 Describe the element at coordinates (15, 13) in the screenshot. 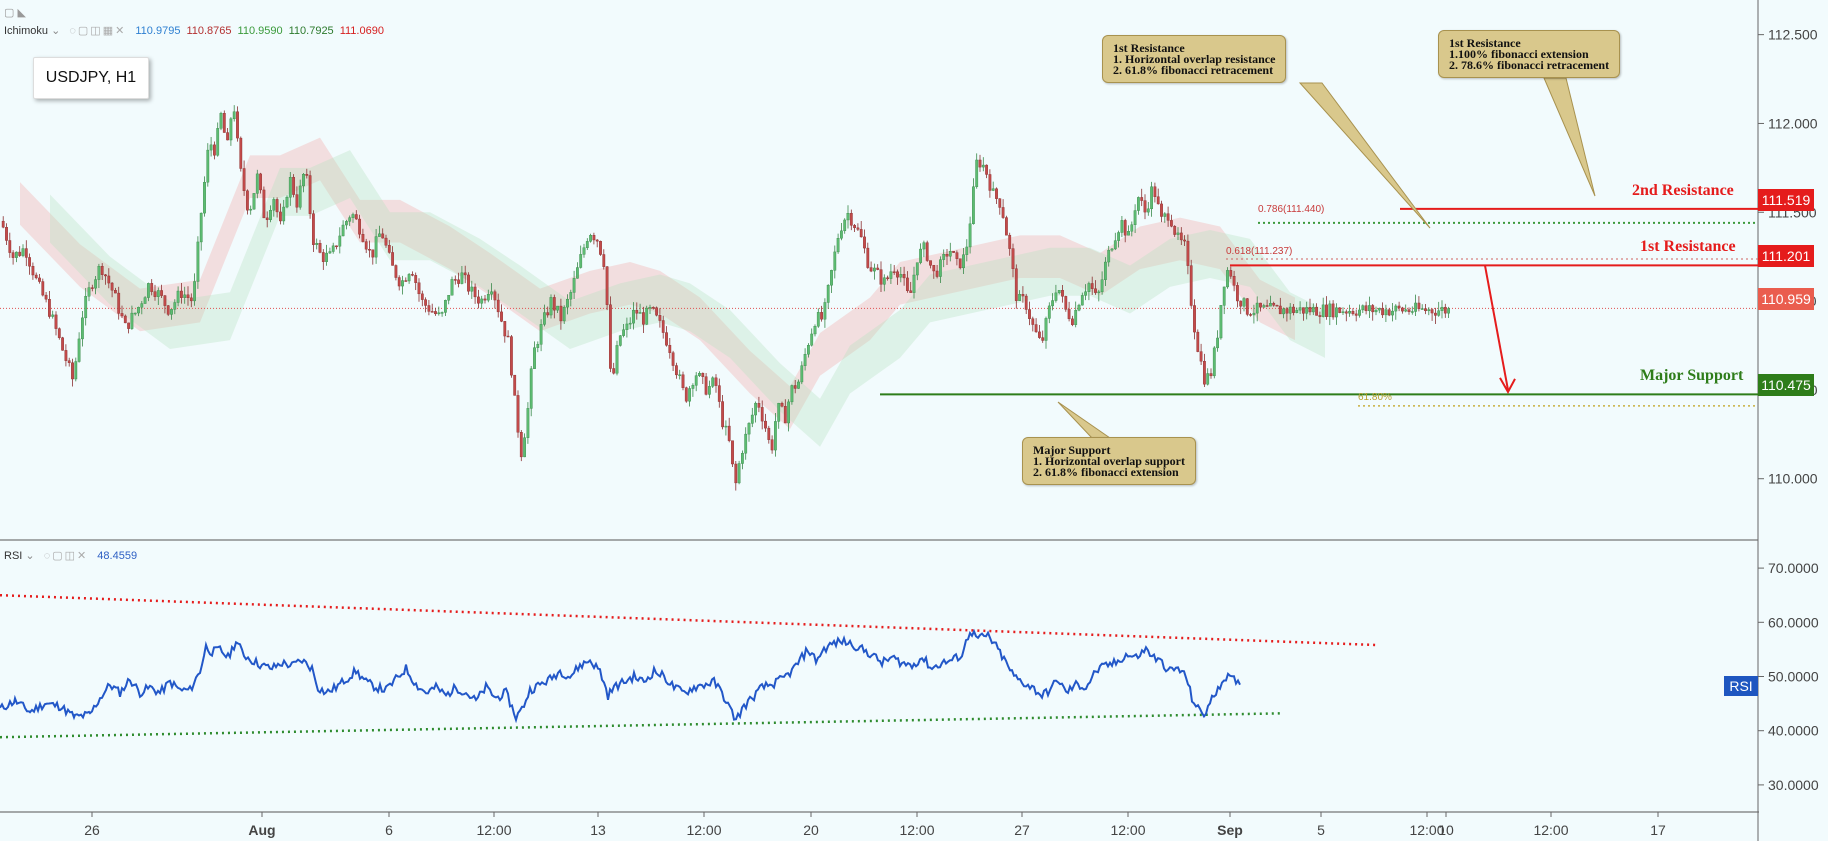

I see `toolbar-glyphs: ▢ ◣` at that location.